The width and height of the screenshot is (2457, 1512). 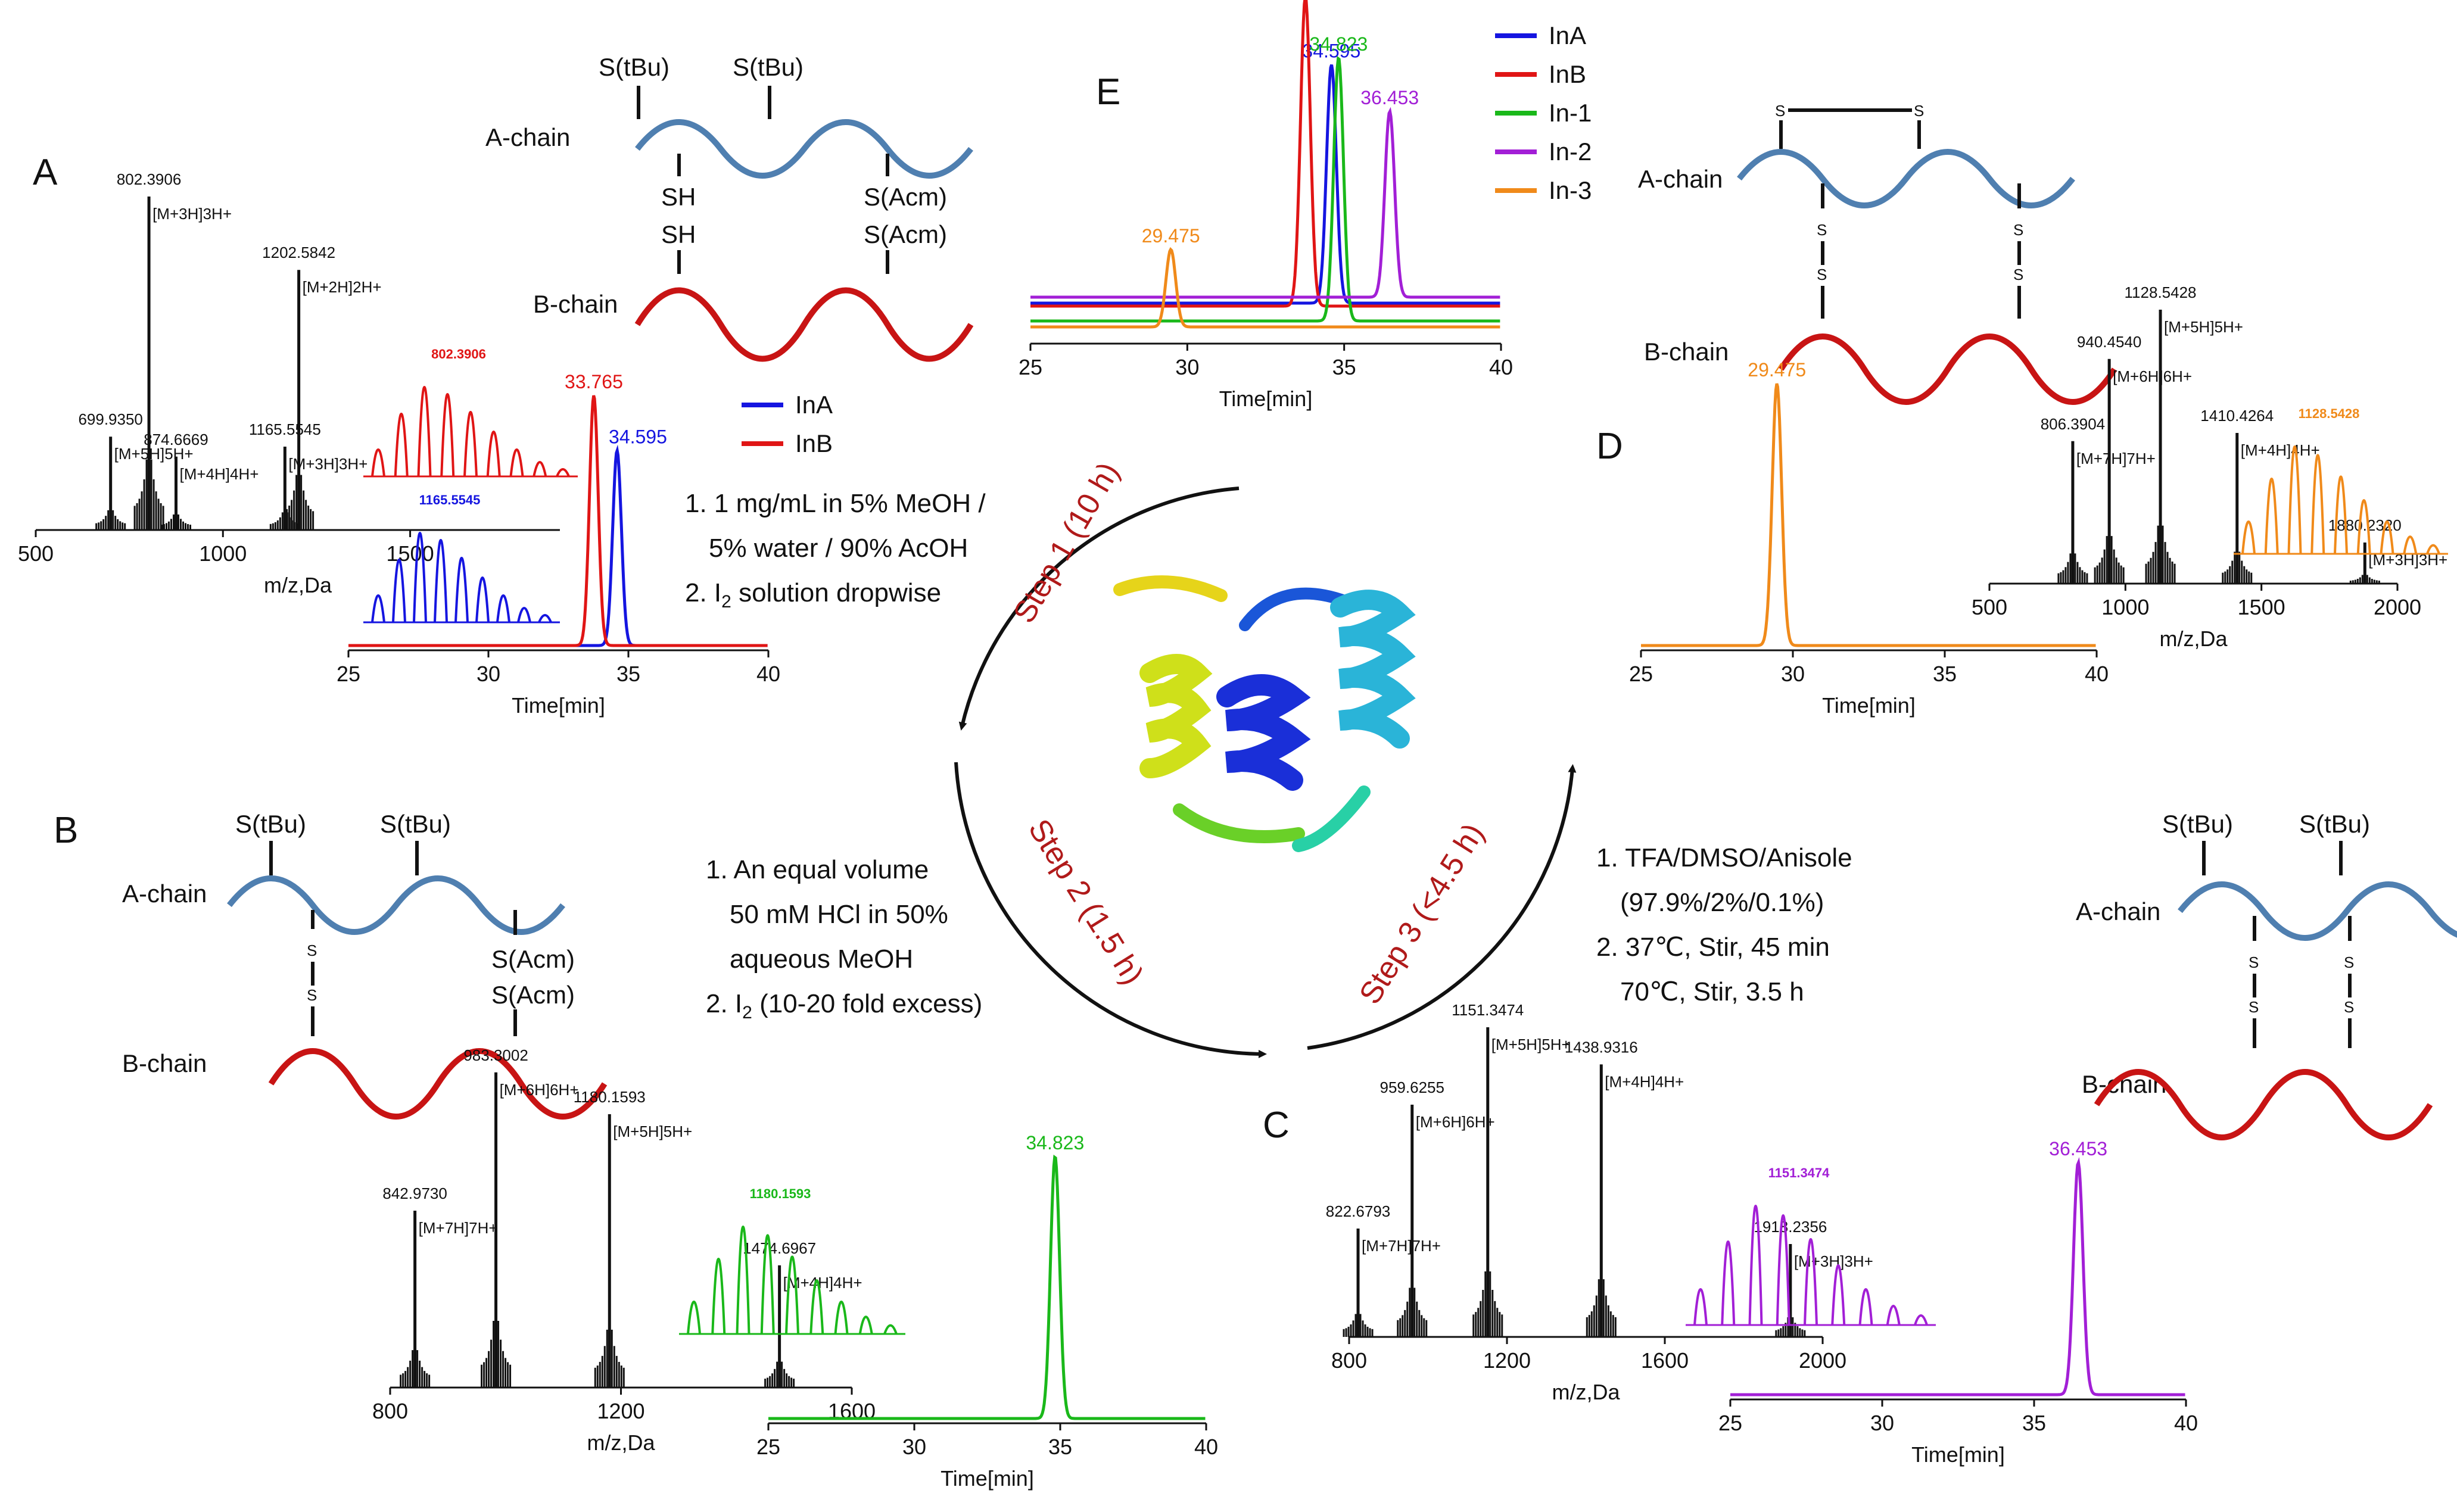 I want to click on E-hplc-legend-label-4: In-3, so click(x=1570, y=190).